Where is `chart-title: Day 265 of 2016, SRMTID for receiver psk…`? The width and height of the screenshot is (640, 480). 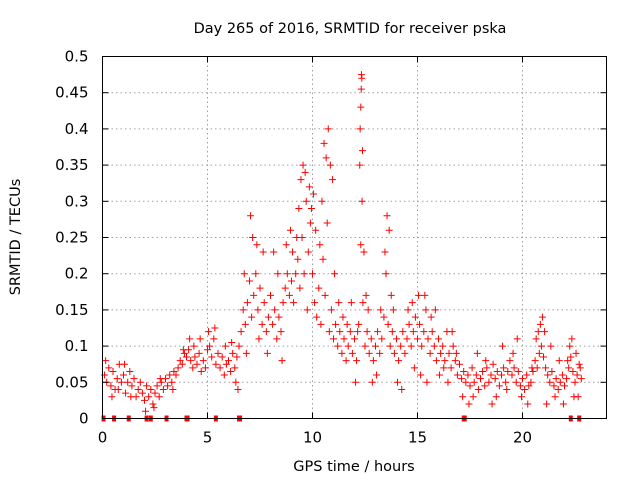
chart-title: Day 265 of 2016, SRMTID for receiver psk… is located at coordinates (350, 29).